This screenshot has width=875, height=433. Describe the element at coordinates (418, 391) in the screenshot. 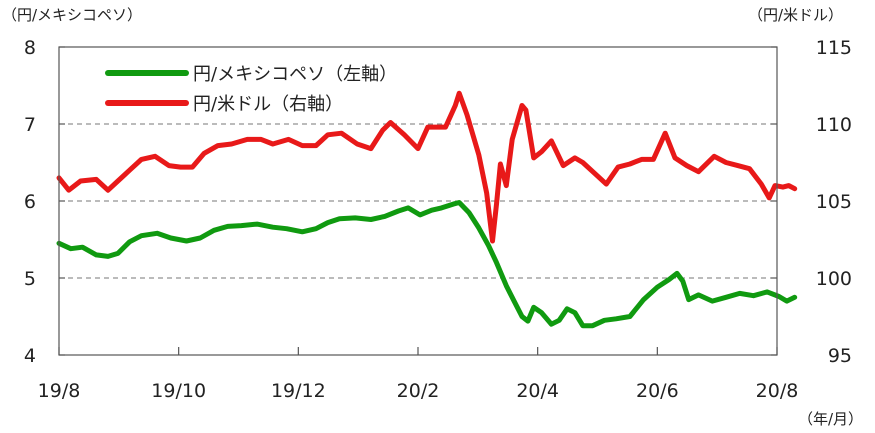

I see `x-tick-label: 20/2` at that location.